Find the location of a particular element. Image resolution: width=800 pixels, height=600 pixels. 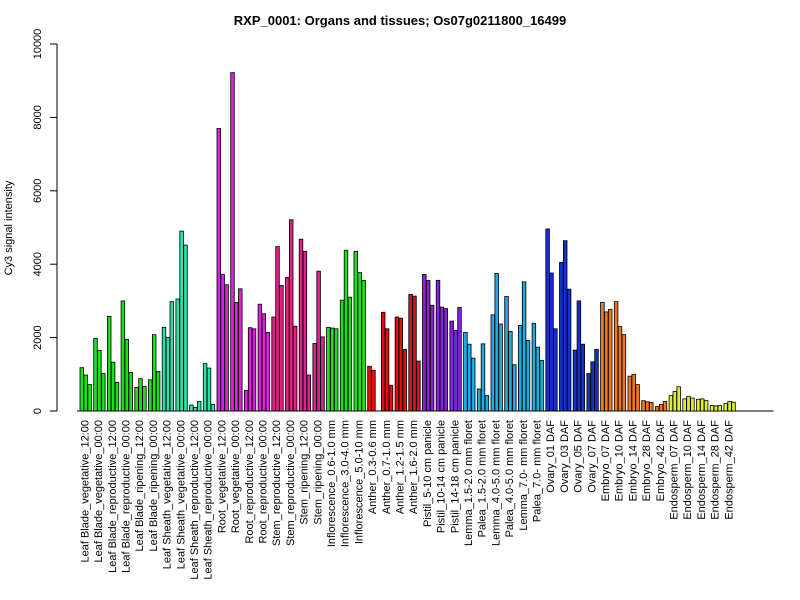

x-tick-label: Leaf Sheath_vegetative_00:00 is located at coordinates (181, 494).